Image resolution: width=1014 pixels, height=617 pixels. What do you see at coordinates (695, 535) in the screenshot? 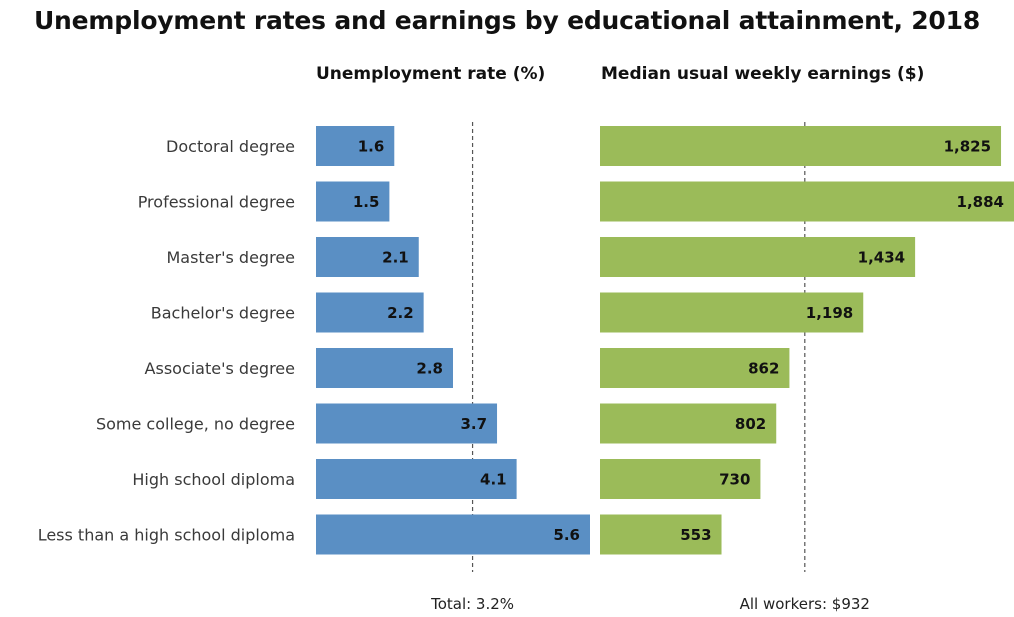
I see `earnings-value-label: 553` at bounding box center [695, 535].